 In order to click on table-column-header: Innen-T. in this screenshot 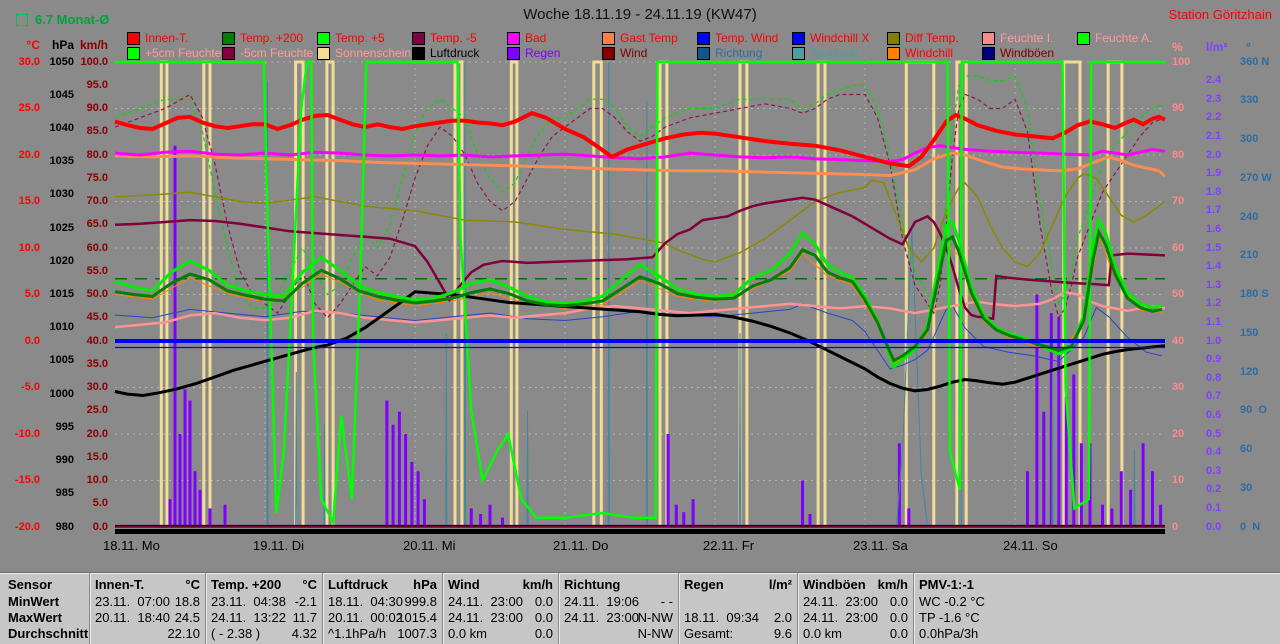, I will do `click(120, 584)`.